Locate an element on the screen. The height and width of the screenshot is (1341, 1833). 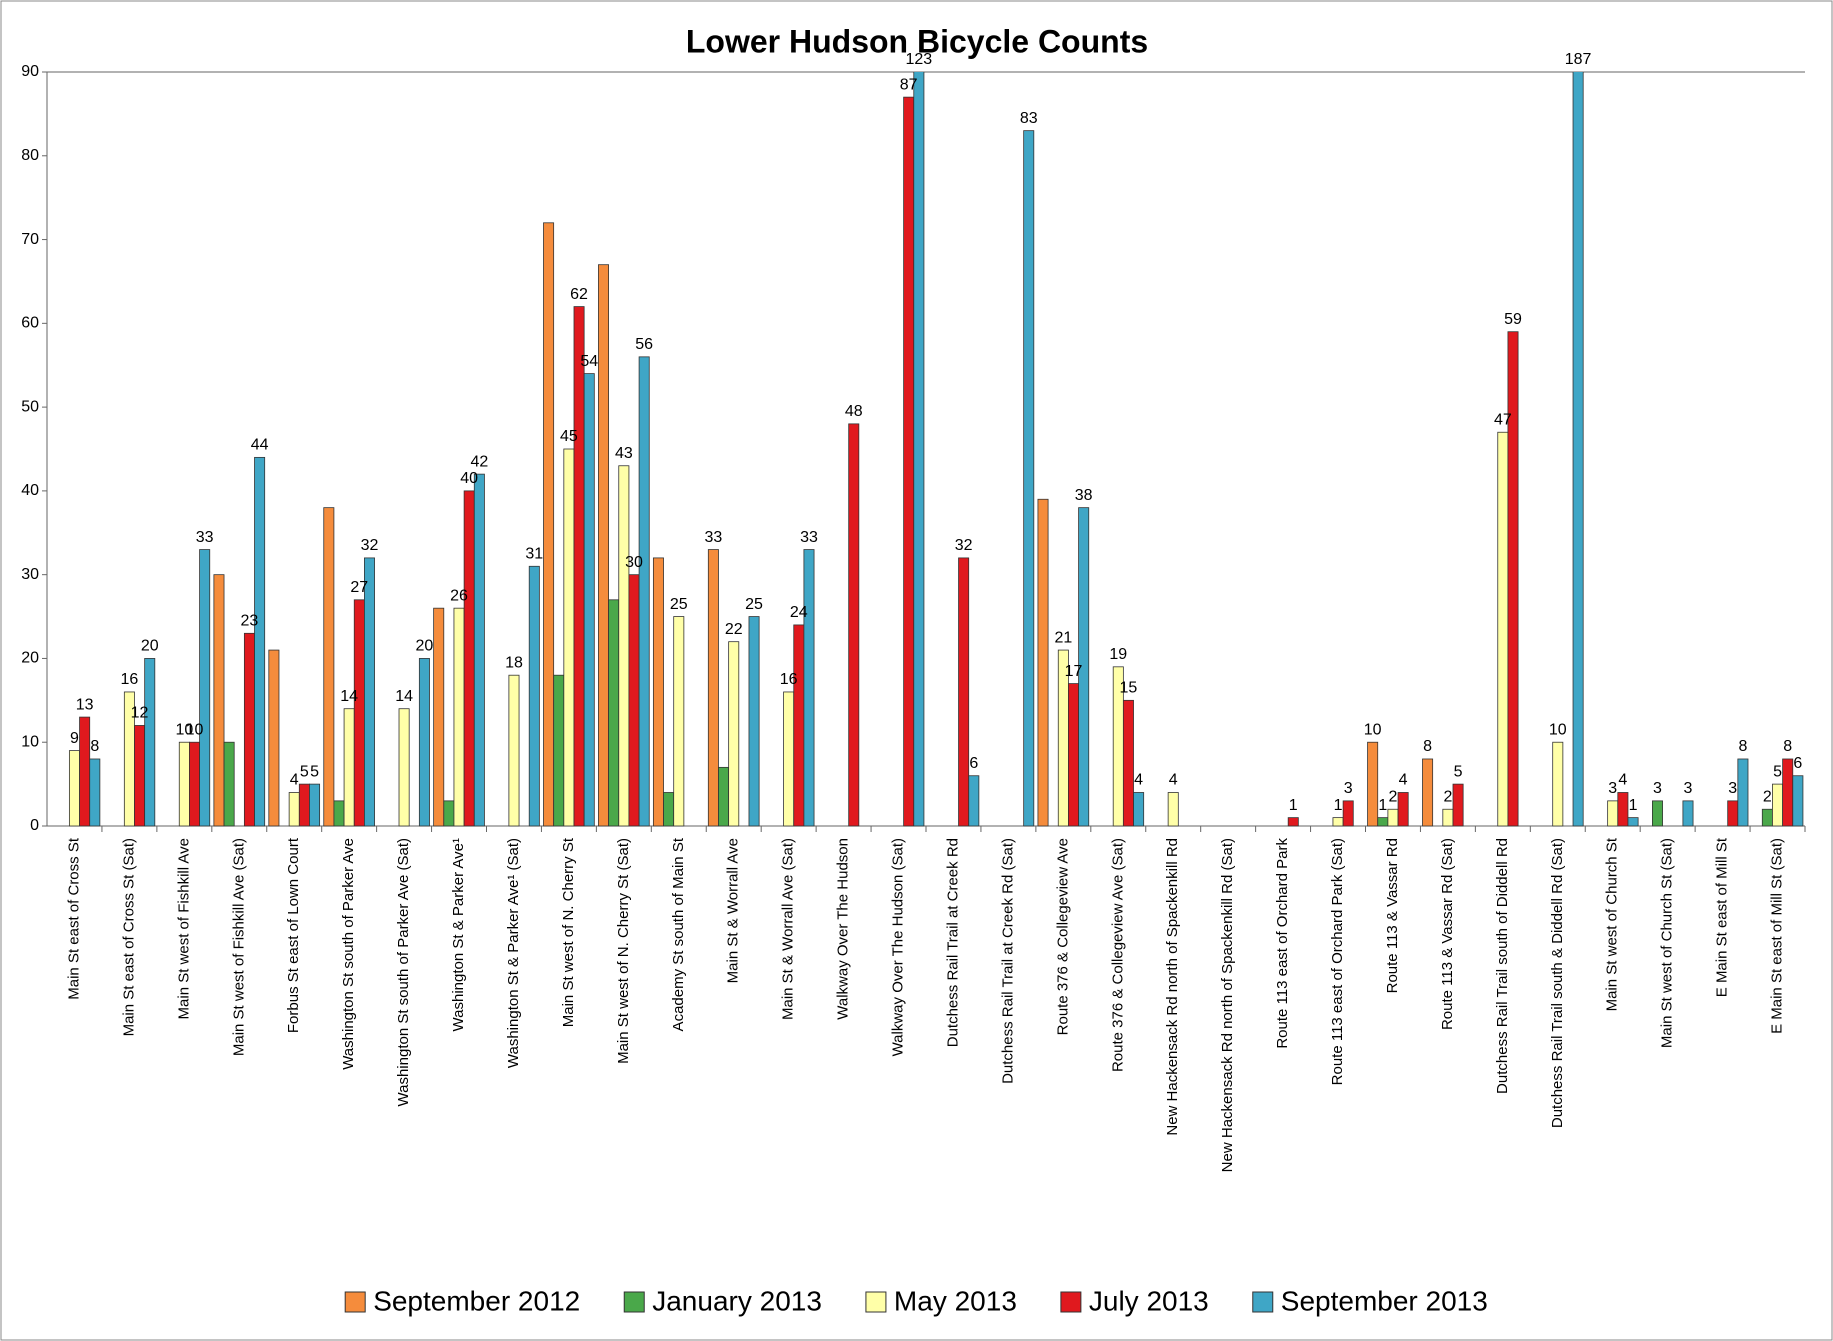
data-label: 56 is located at coordinates (644, 344).